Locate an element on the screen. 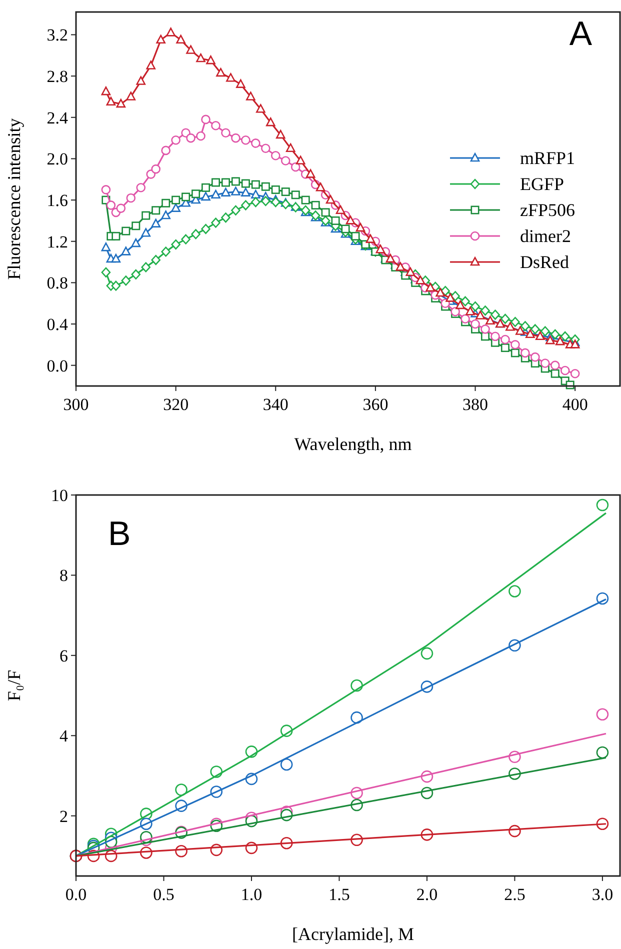  x-tick-label: 300 is located at coordinates (76, 404).